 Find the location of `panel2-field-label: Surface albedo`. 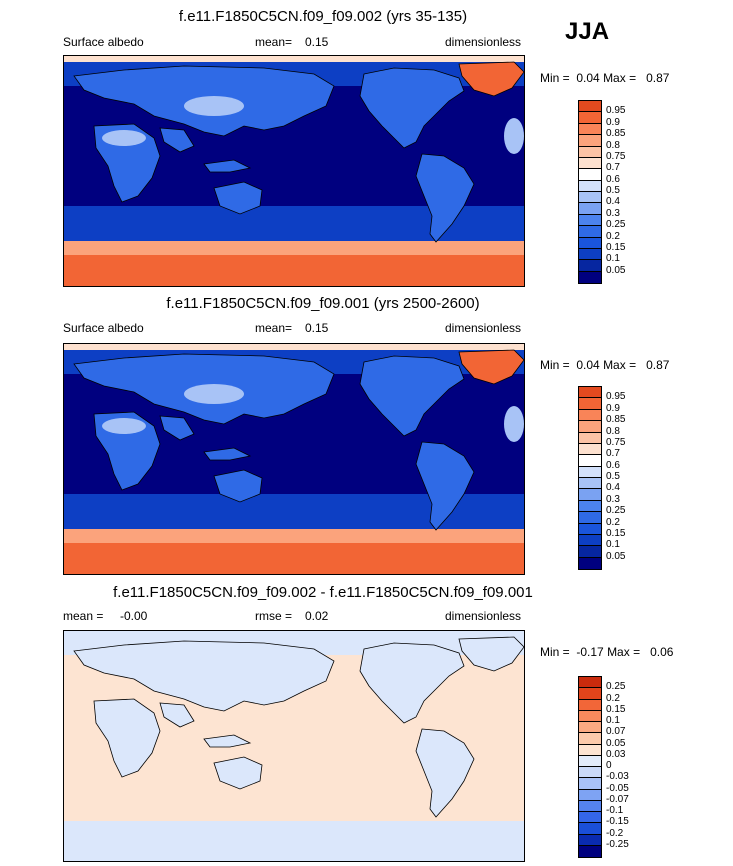

panel2-field-label: Surface albedo is located at coordinates (103, 328).